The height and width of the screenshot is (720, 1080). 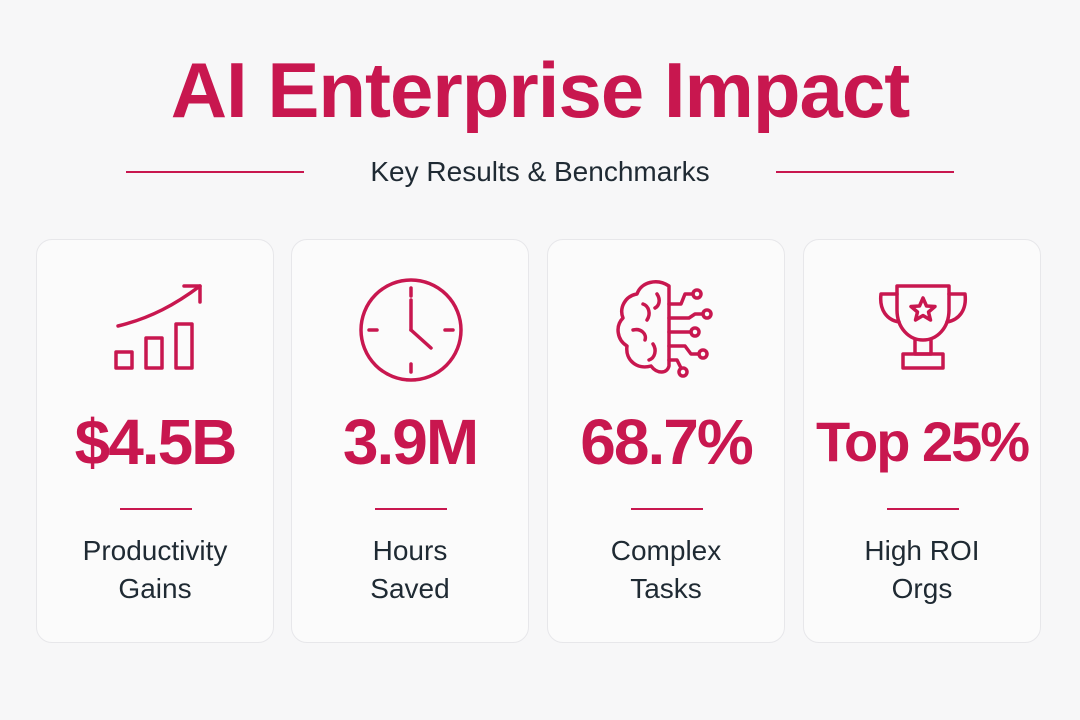 I want to click on stat-card-productivity: $4.5B Productivity Gains, so click(x=155, y=441).